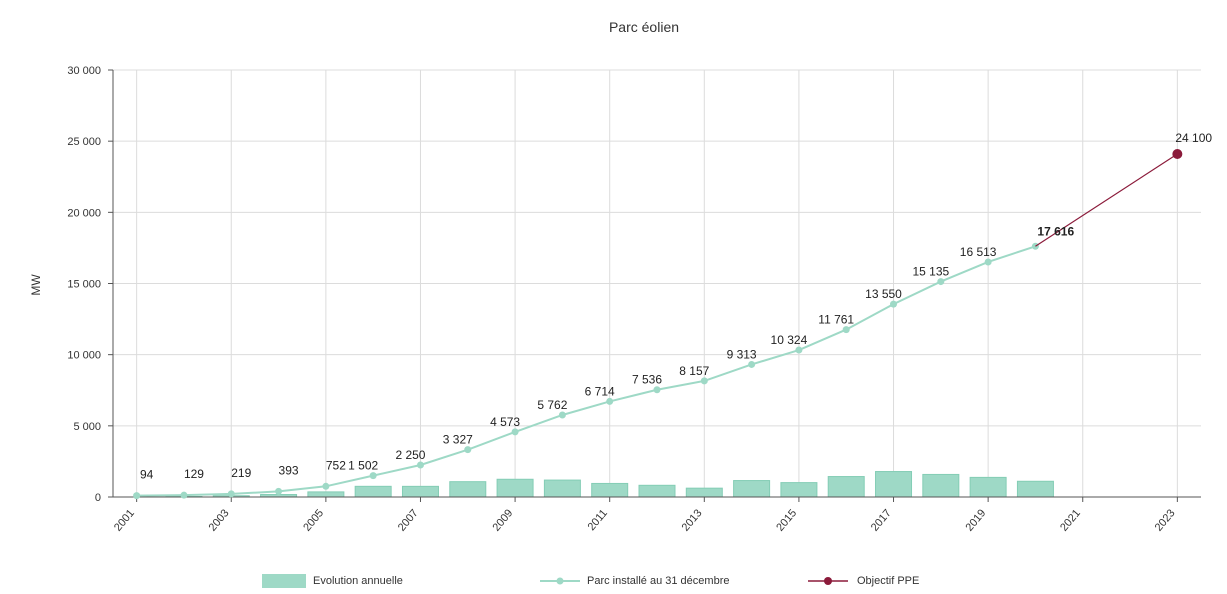 This screenshot has width=1227, height=594. What do you see at coordinates (1193, 138) in the screenshot?
I see `objective-ppe-label: 24 100` at bounding box center [1193, 138].